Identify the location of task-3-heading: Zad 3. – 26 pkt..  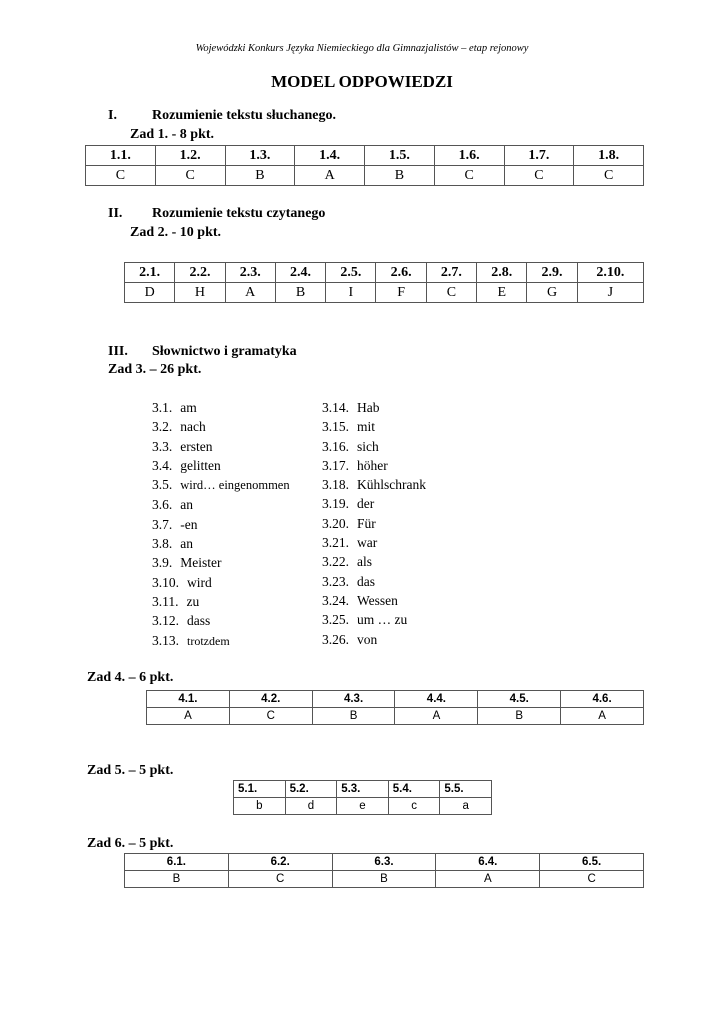
(155, 369).